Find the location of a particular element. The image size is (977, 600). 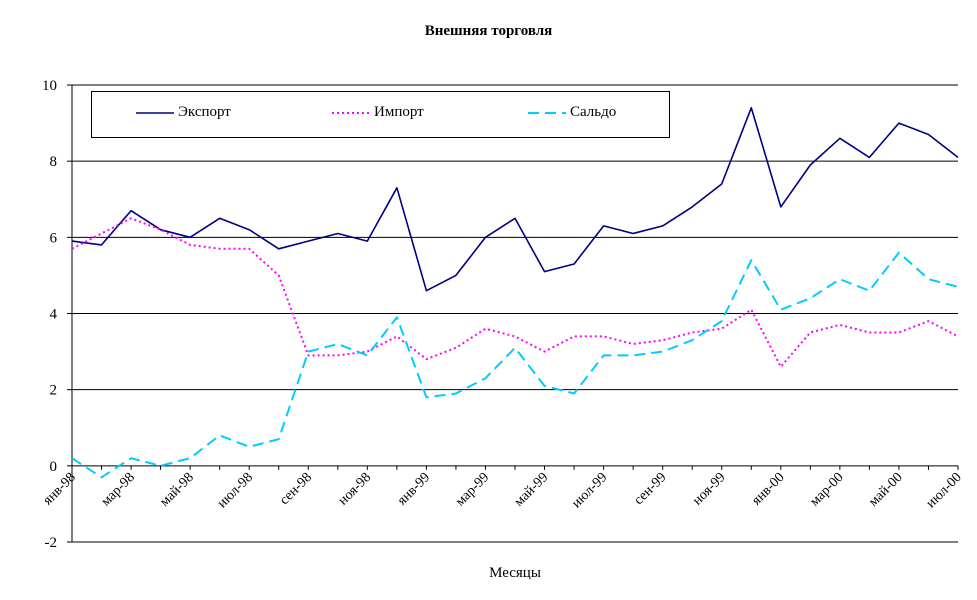

legend-swatch-export is located at coordinates (155, 113).